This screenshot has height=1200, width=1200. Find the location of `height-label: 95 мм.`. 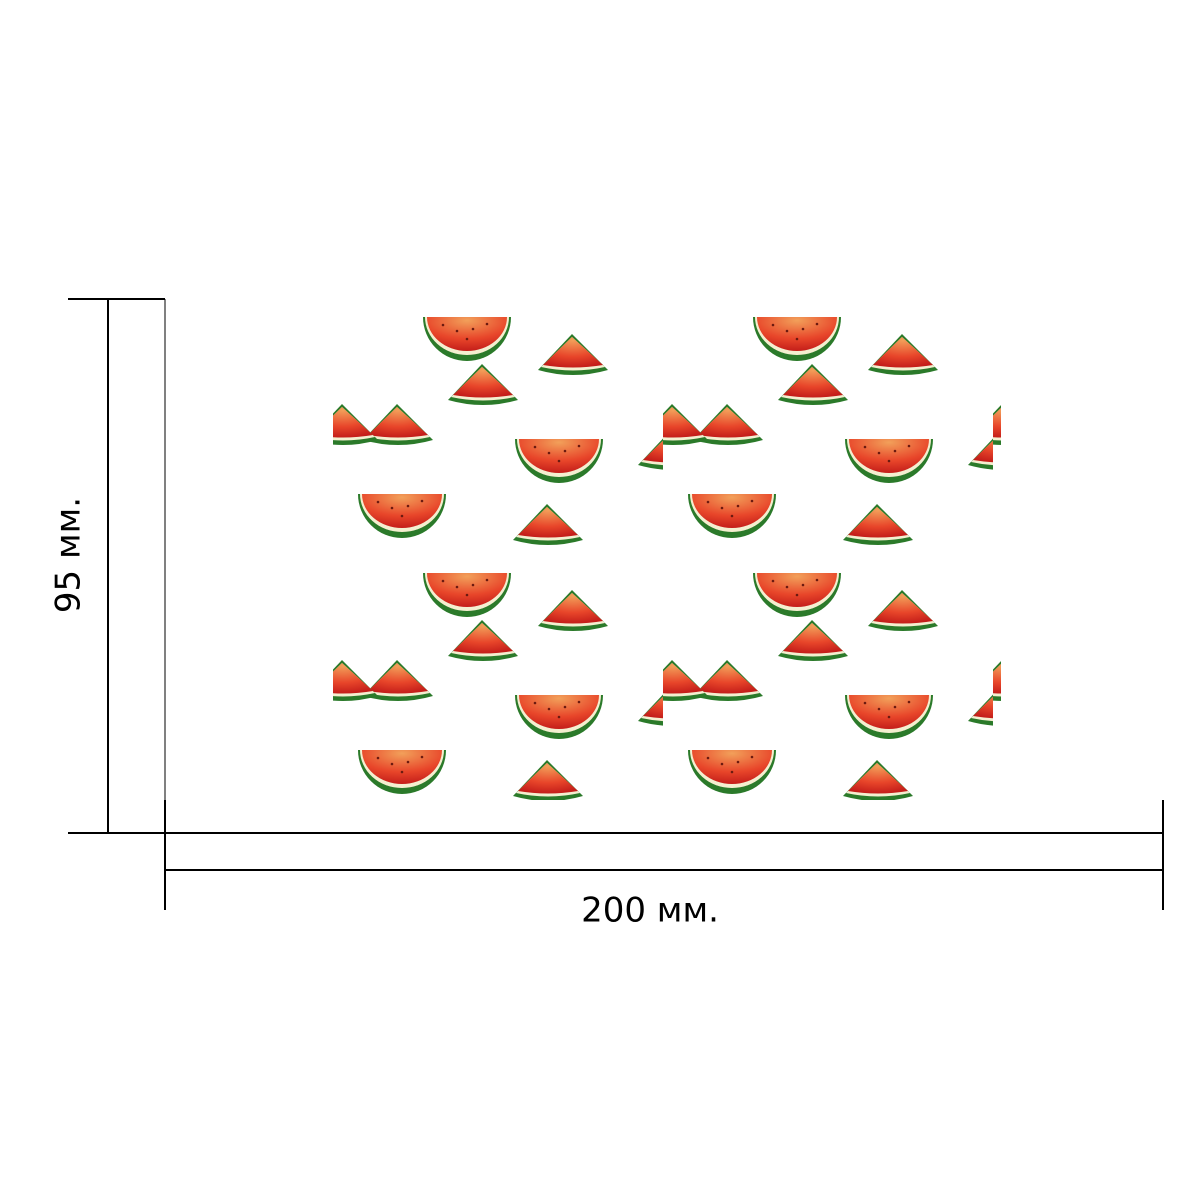

height-label: 95 мм. is located at coordinates (69, 555).